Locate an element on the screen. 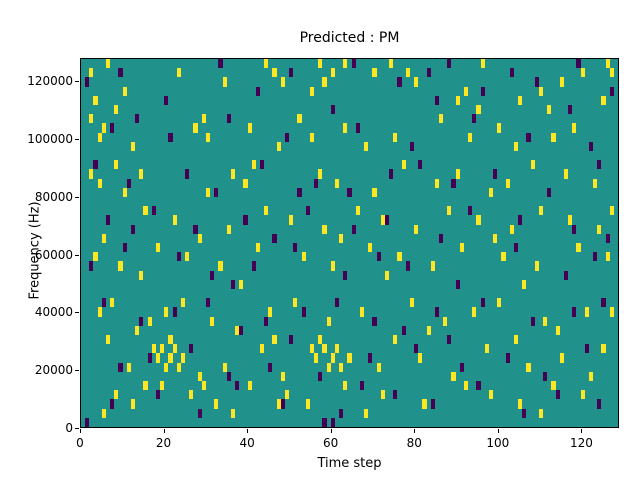  x-tick-label: 80 is located at coordinates (414, 443).